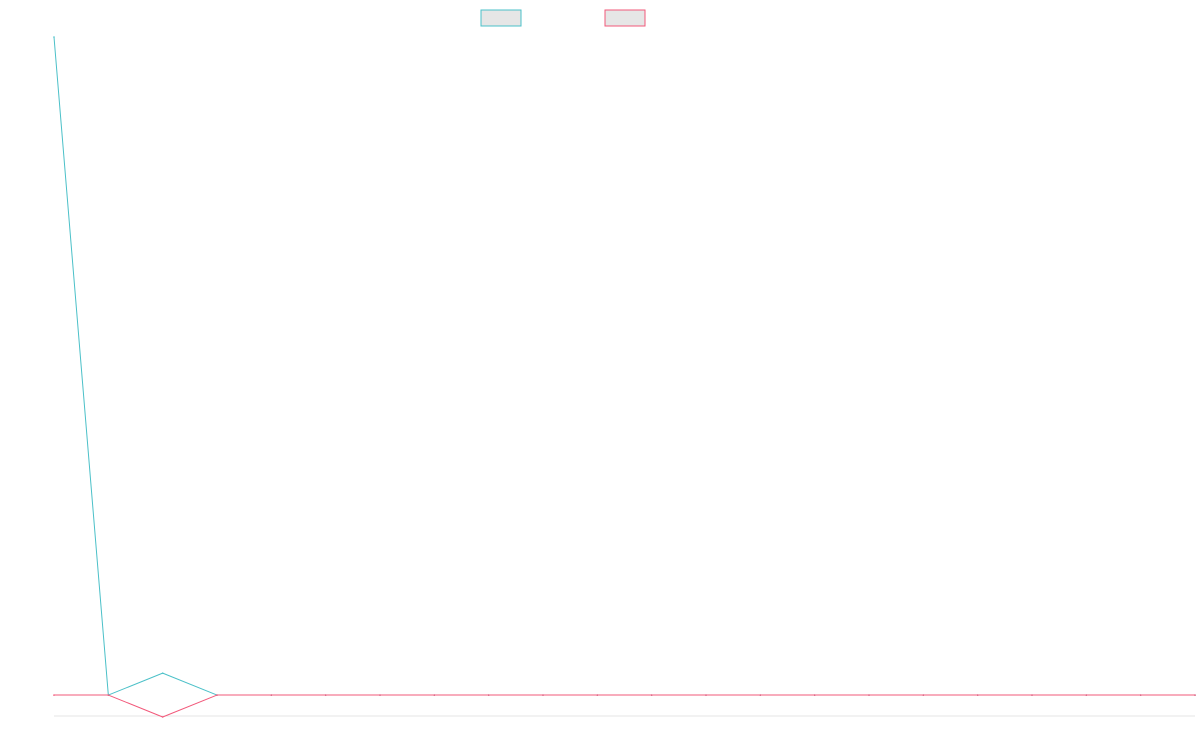  Describe the element at coordinates (624, 706) in the screenshot. I see `series-2-line` at that location.